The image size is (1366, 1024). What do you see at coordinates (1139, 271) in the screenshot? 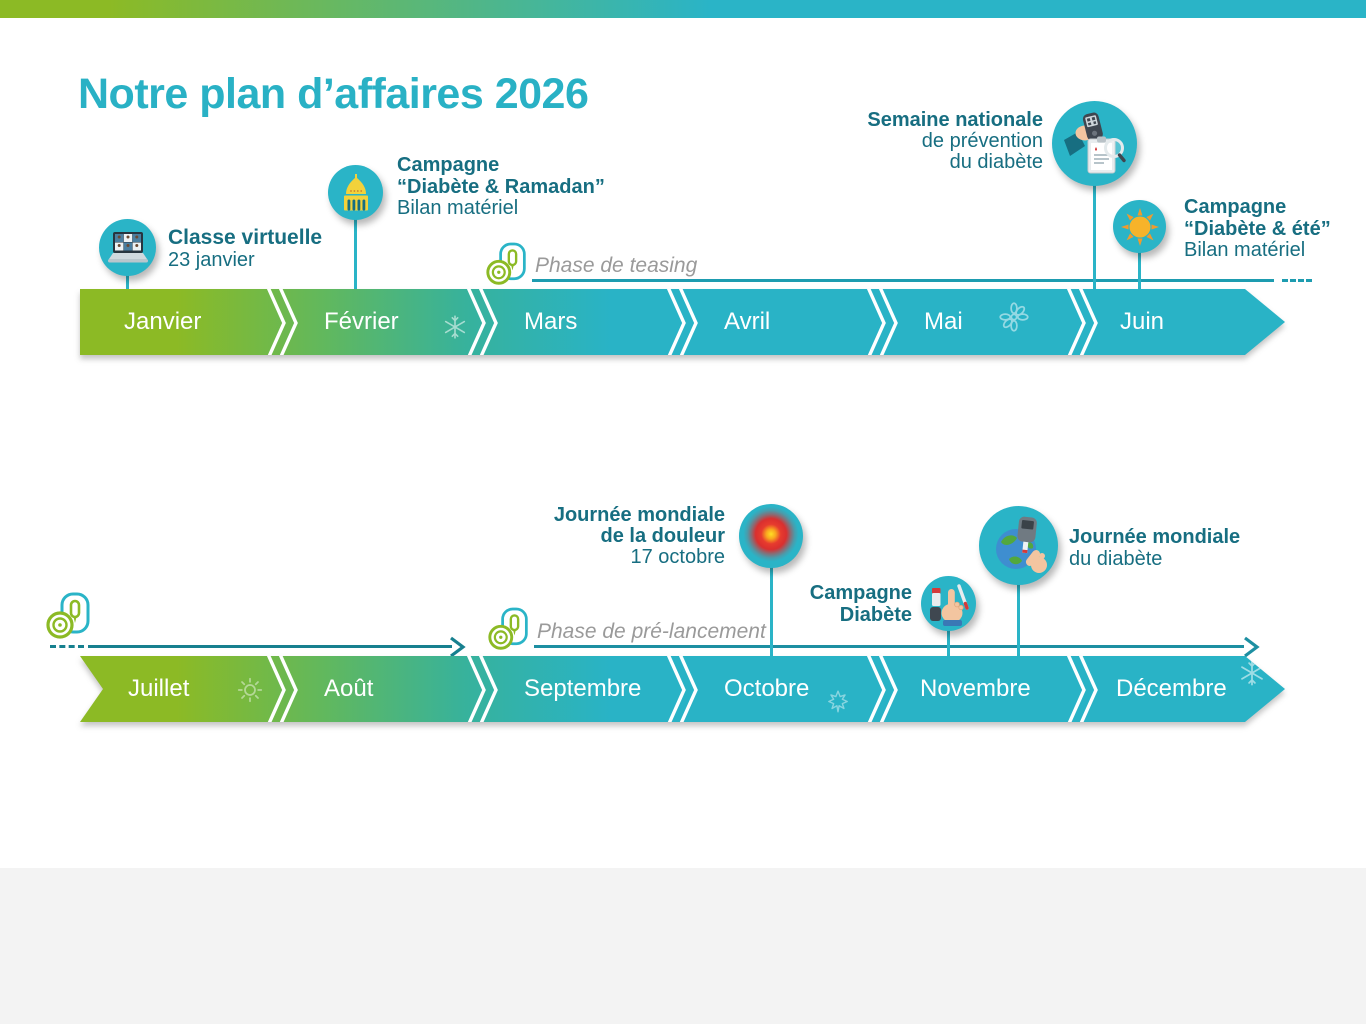
I see `stem-diabete-ete` at bounding box center [1139, 271].